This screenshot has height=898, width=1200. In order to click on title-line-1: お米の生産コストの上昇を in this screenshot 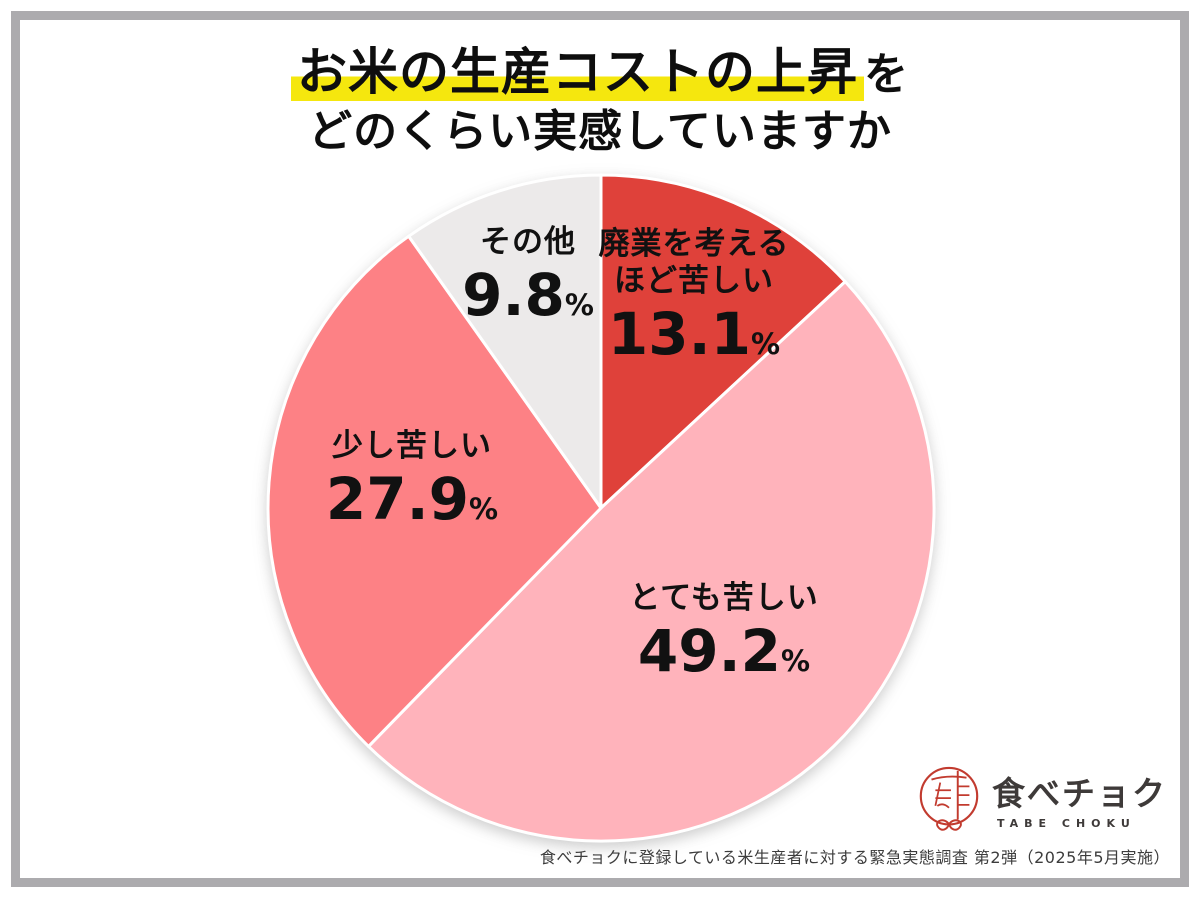, I will do `click(600, 72)`.